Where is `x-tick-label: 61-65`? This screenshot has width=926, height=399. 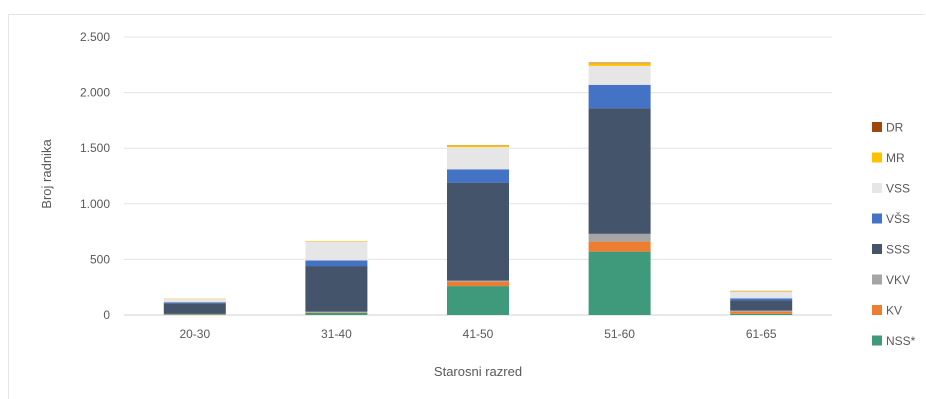
x-tick-label: 61-65 is located at coordinates (761, 334).